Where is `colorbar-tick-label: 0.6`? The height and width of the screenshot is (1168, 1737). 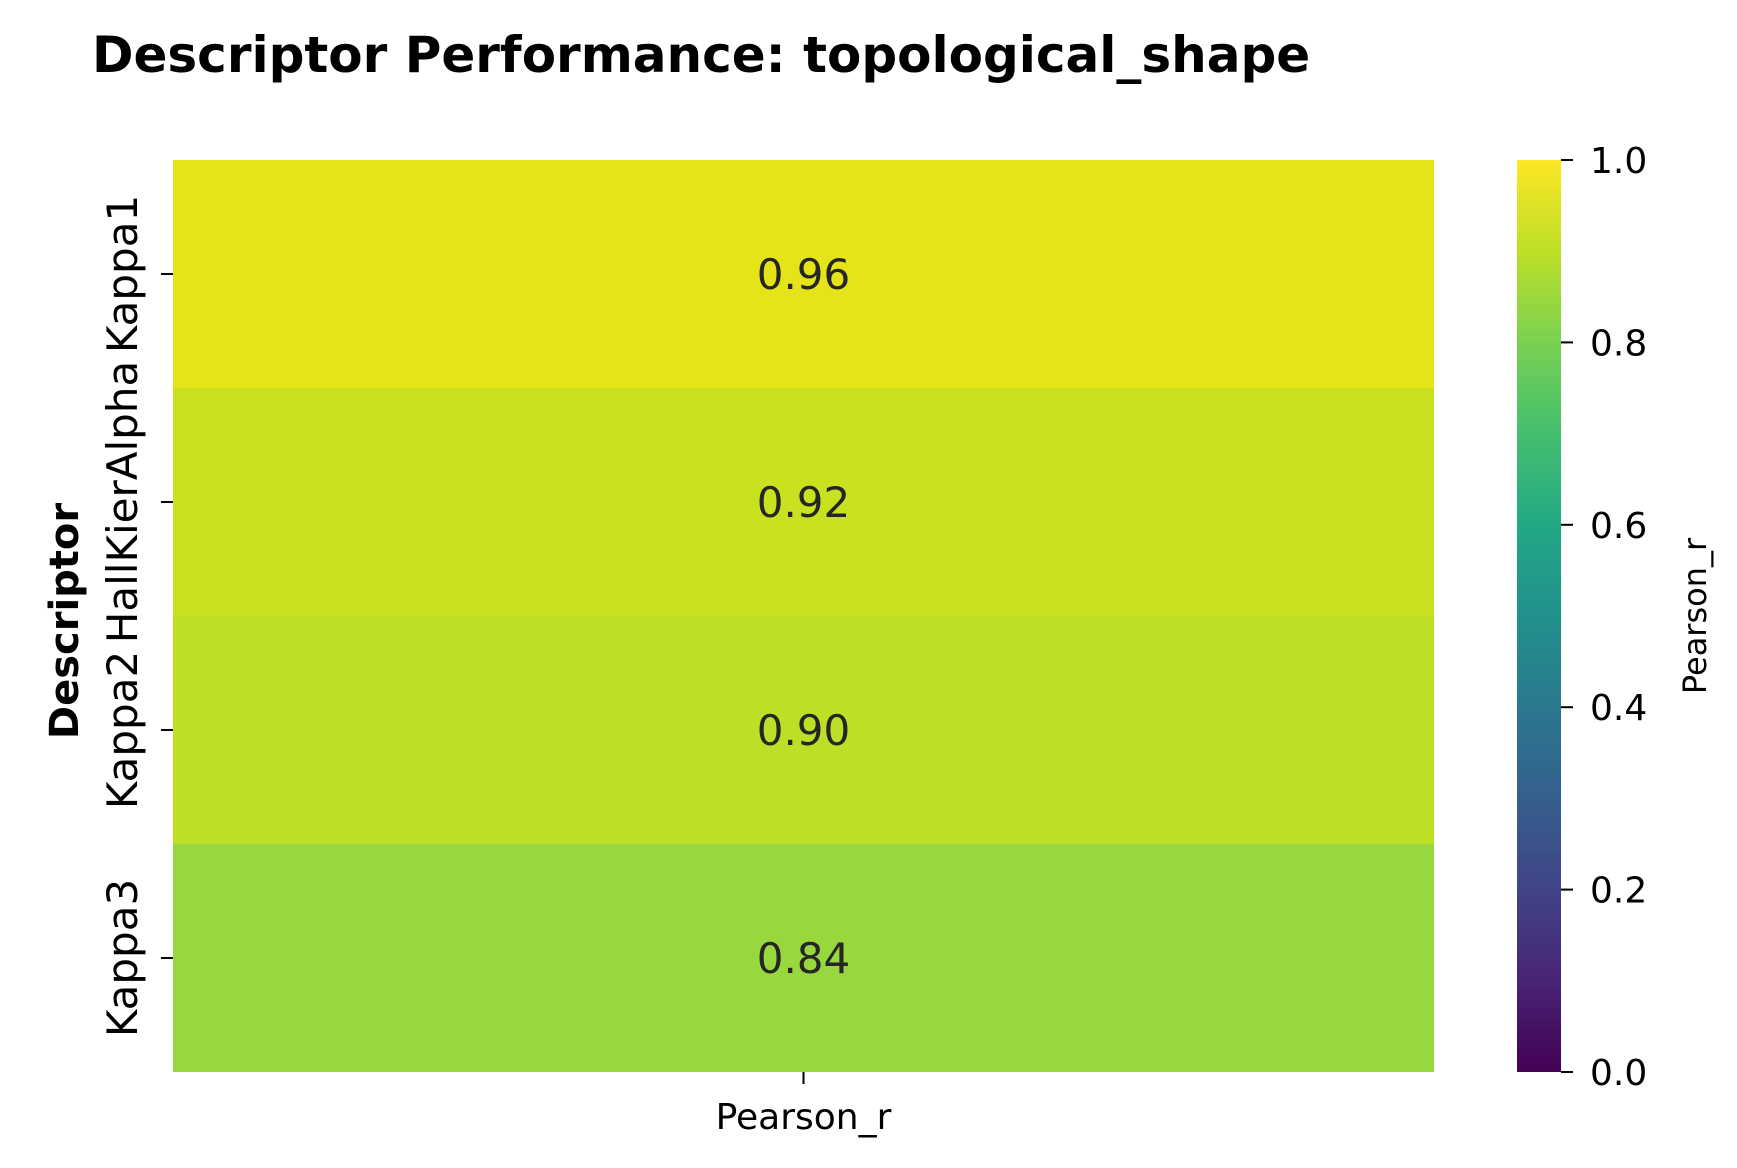
colorbar-tick-label: 0.6 is located at coordinates (1618, 526).